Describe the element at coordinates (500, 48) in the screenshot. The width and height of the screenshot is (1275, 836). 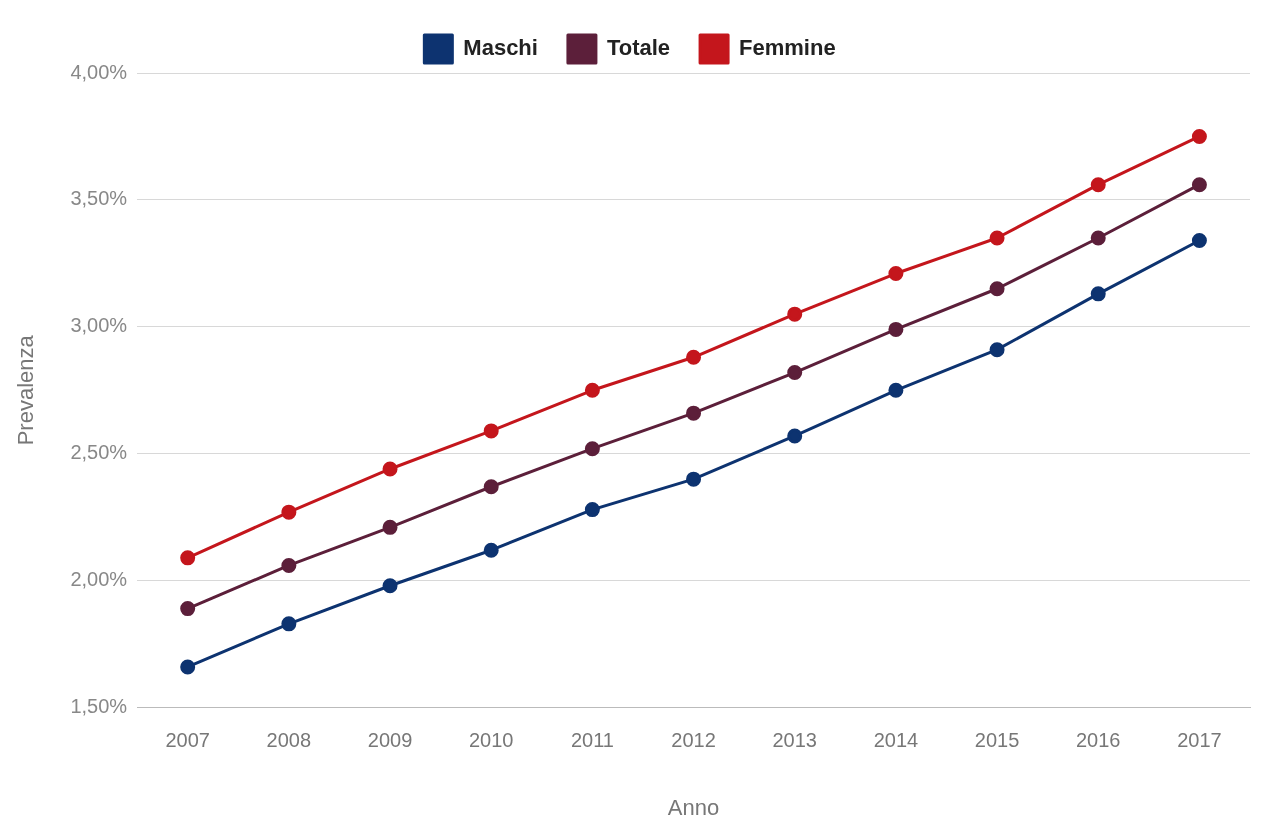
I see `legend-label: Maschi` at that location.